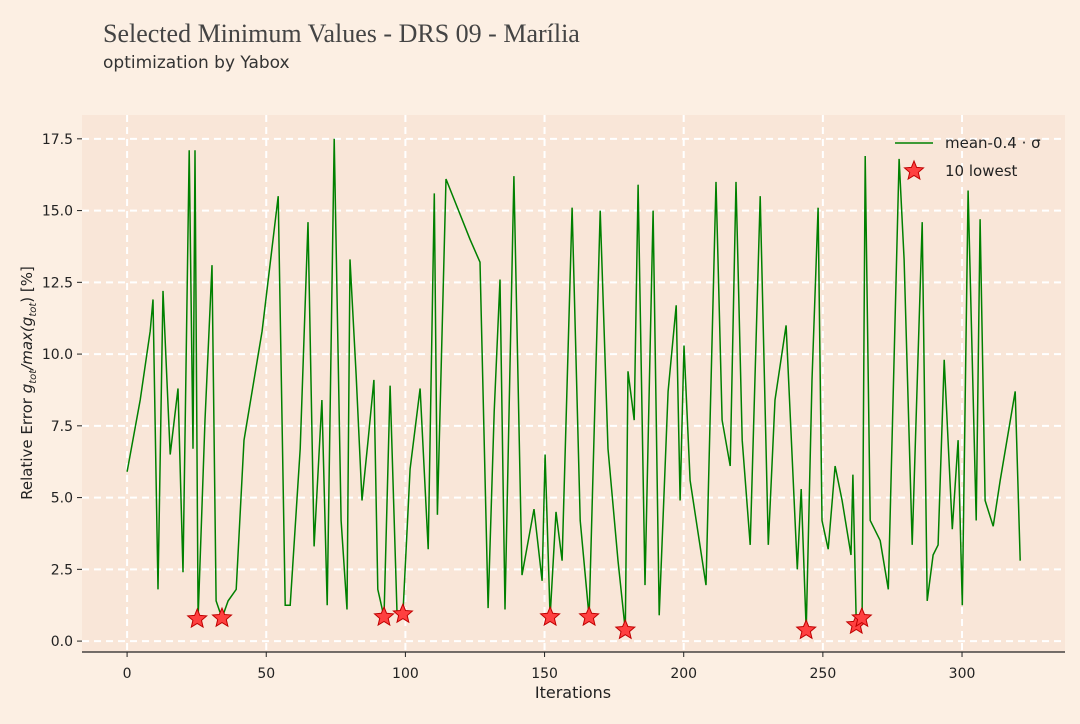  I want to click on x-tick-label: 150, so click(544, 674).